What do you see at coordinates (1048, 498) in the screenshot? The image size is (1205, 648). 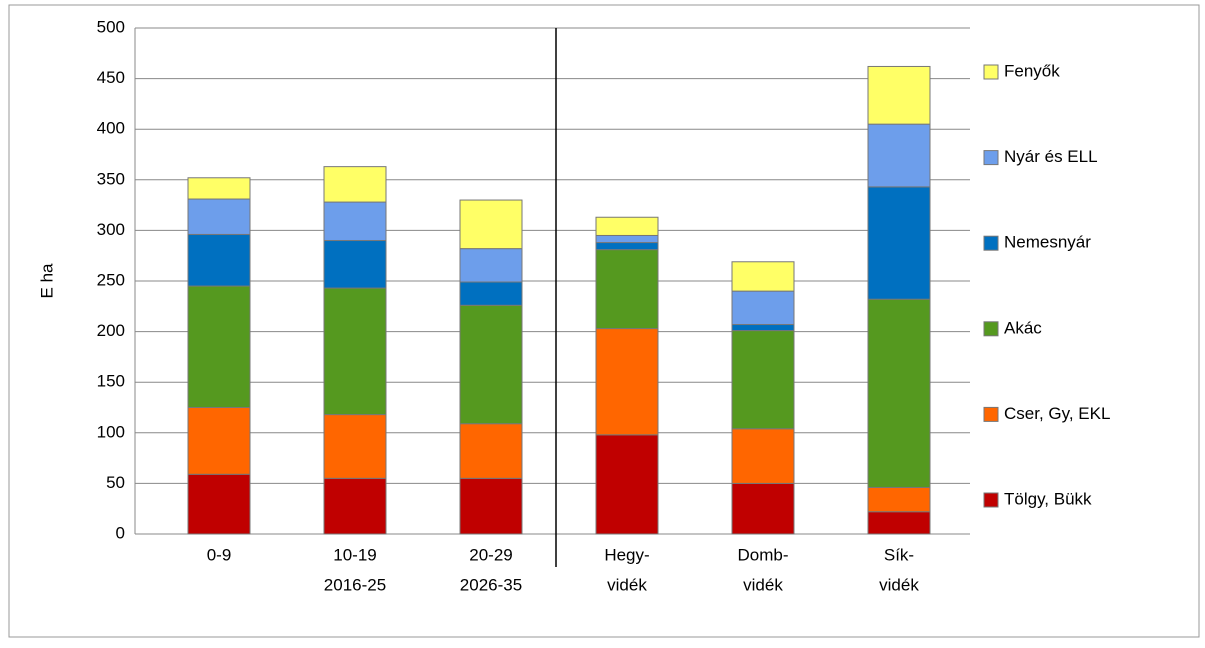 I see `legend-label: Tölgy, Bükk` at bounding box center [1048, 498].